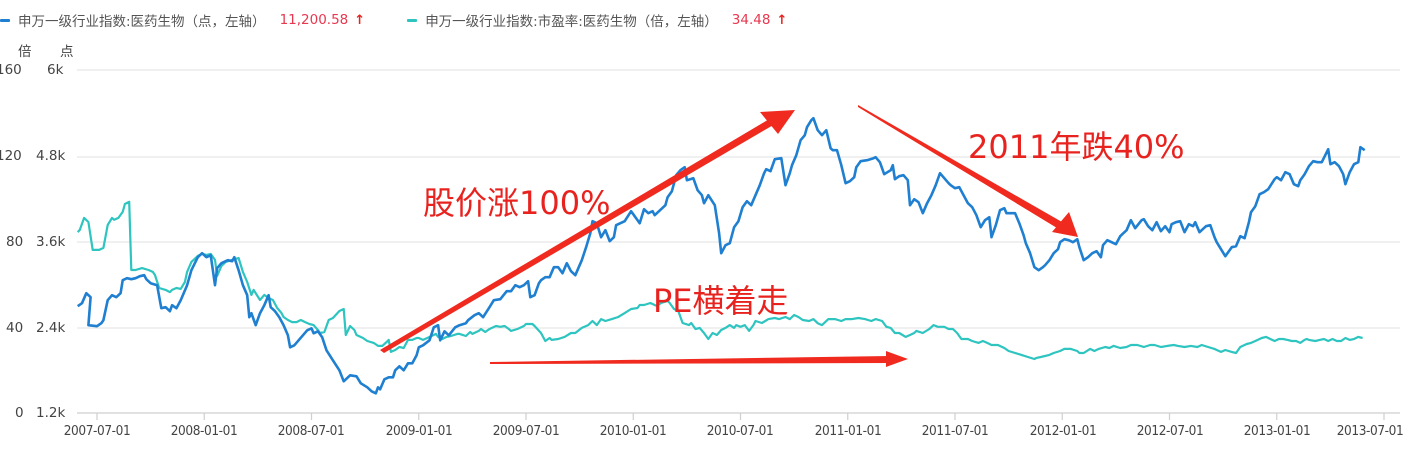 The image size is (1414, 457). I want to click on left-outer-axis-unit: 倍, so click(25, 52).